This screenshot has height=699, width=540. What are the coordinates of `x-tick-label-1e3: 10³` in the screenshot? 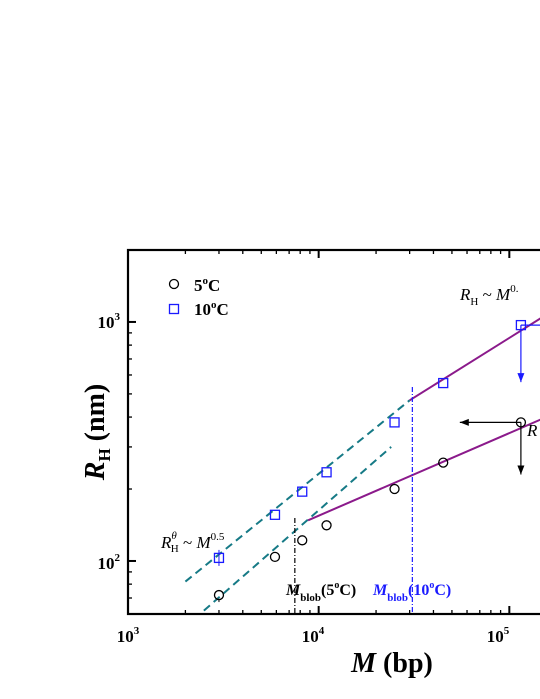 It's located at (128, 635).